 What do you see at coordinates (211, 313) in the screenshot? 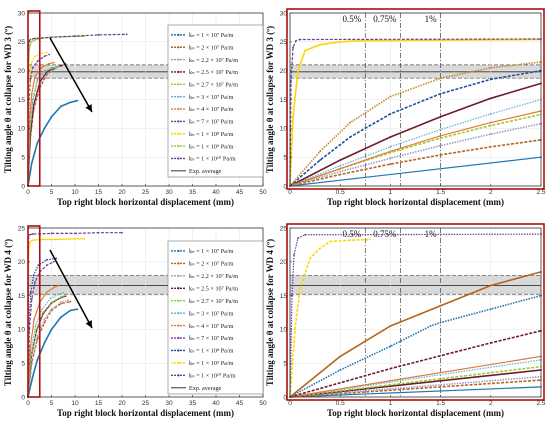
I see `legend-label: kₙ = 3 × 10⁷ Pa/m` at bounding box center [211, 313].